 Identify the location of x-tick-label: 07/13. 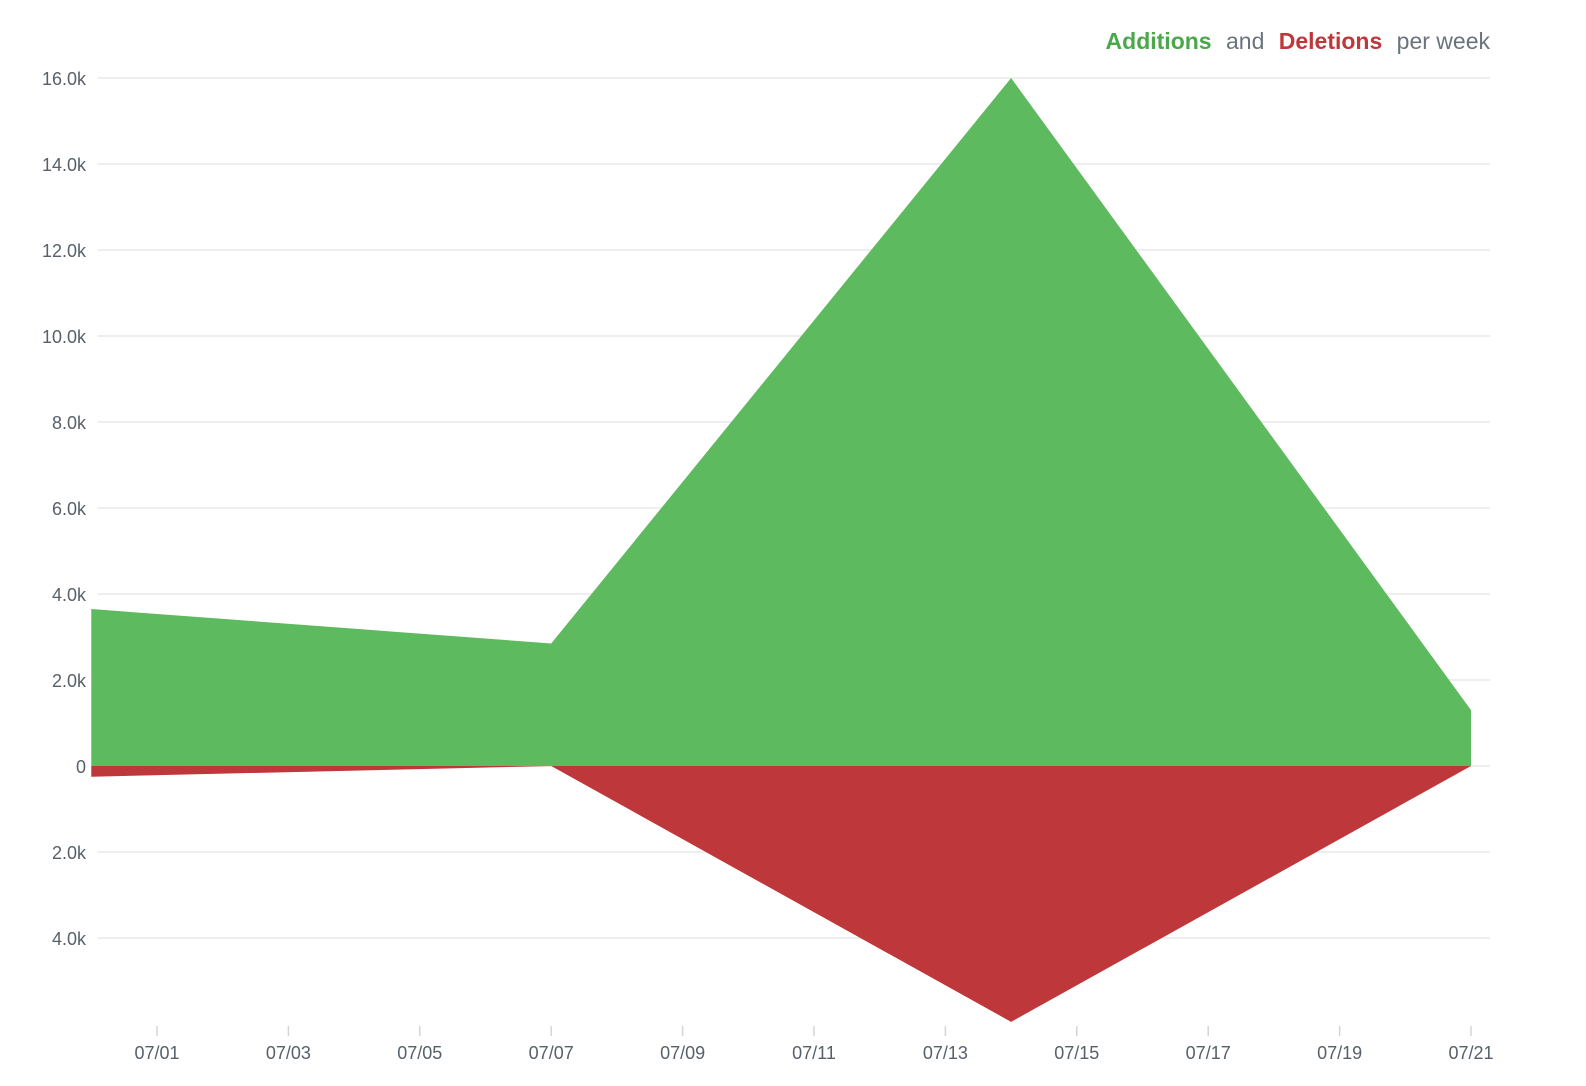
(945, 1053).